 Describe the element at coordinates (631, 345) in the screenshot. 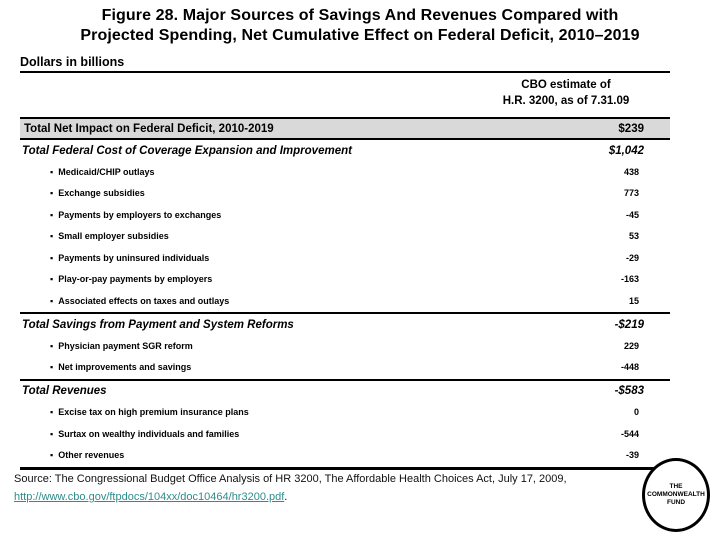

I see `row-value: 229` at that location.